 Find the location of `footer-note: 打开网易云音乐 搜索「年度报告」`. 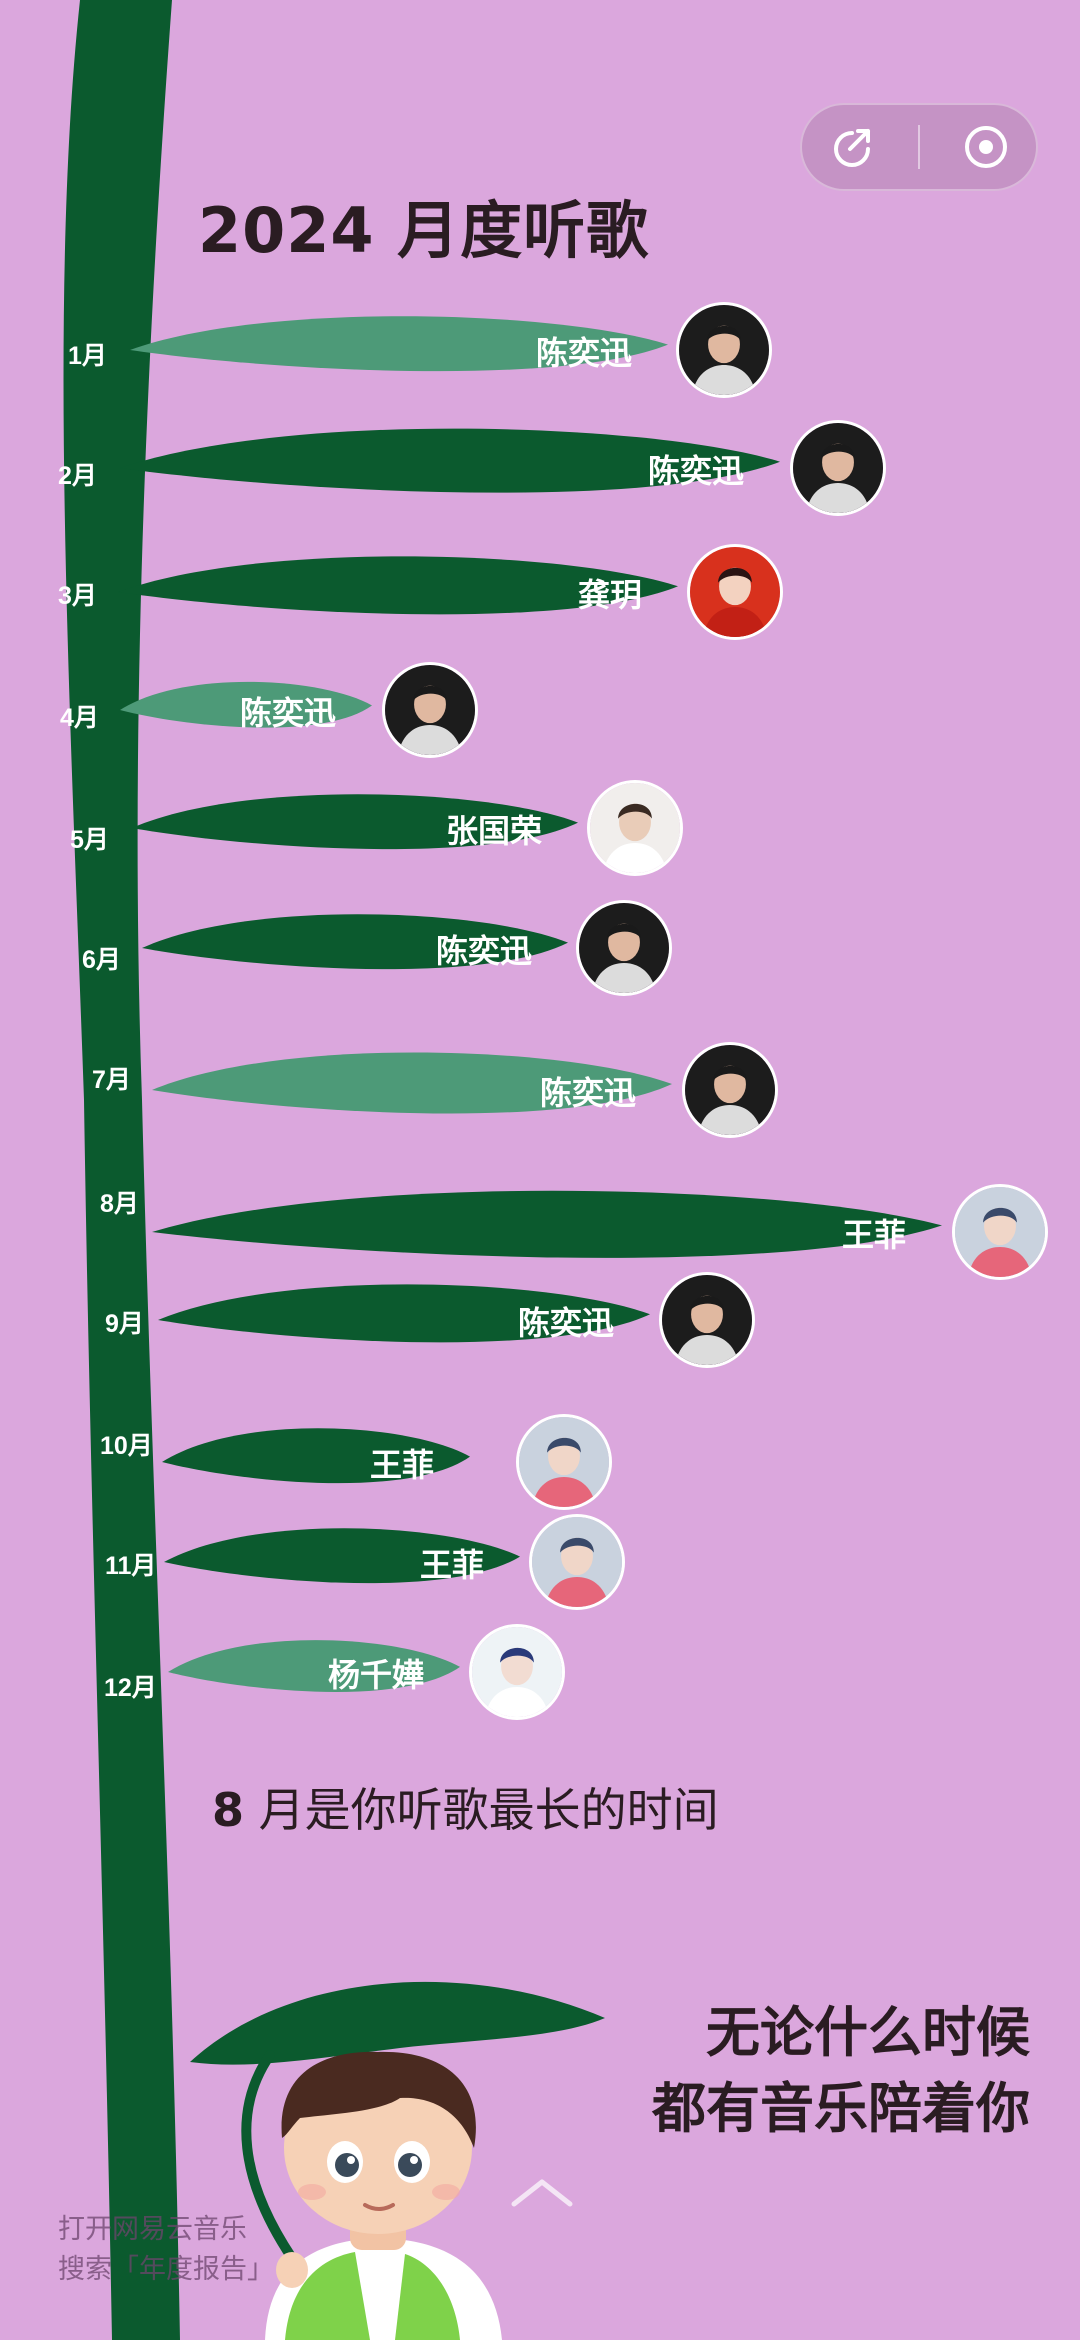

footer-note: 打开网易云音乐 搜索「年度报告」 is located at coordinates (166, 2250).